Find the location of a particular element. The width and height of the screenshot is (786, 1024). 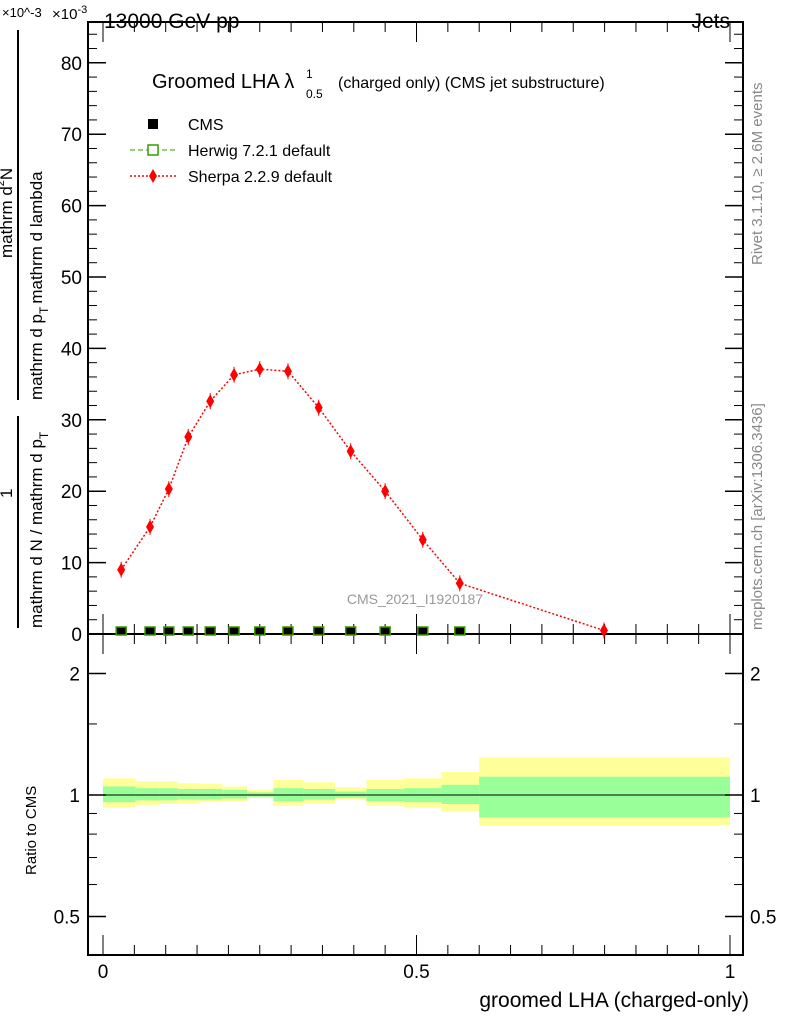

ylabel-den-left: mathrm d N / mathrm d pT is located at coordinates (39, 529).